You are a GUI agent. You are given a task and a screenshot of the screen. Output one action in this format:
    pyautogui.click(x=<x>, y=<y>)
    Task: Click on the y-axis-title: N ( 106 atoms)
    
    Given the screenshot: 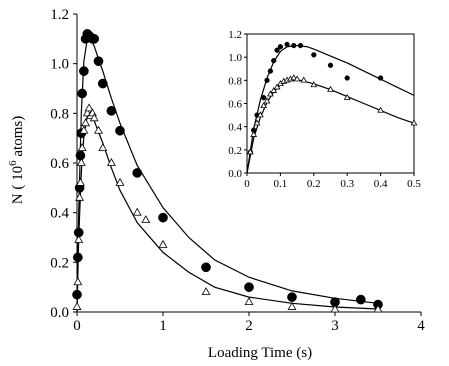 What is the action you would take?
    pyautogui.click(x=16, y=160)
    